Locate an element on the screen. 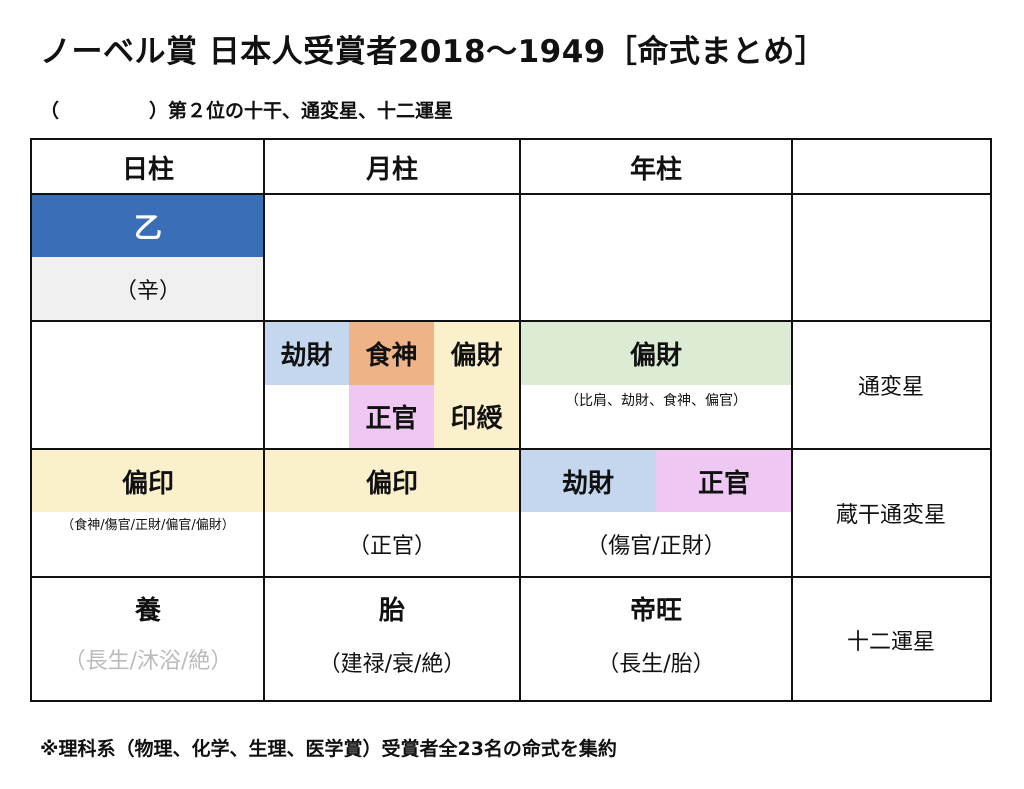  juuni-year-main-cell: 帝旺 is located at coordinates (656, 608).